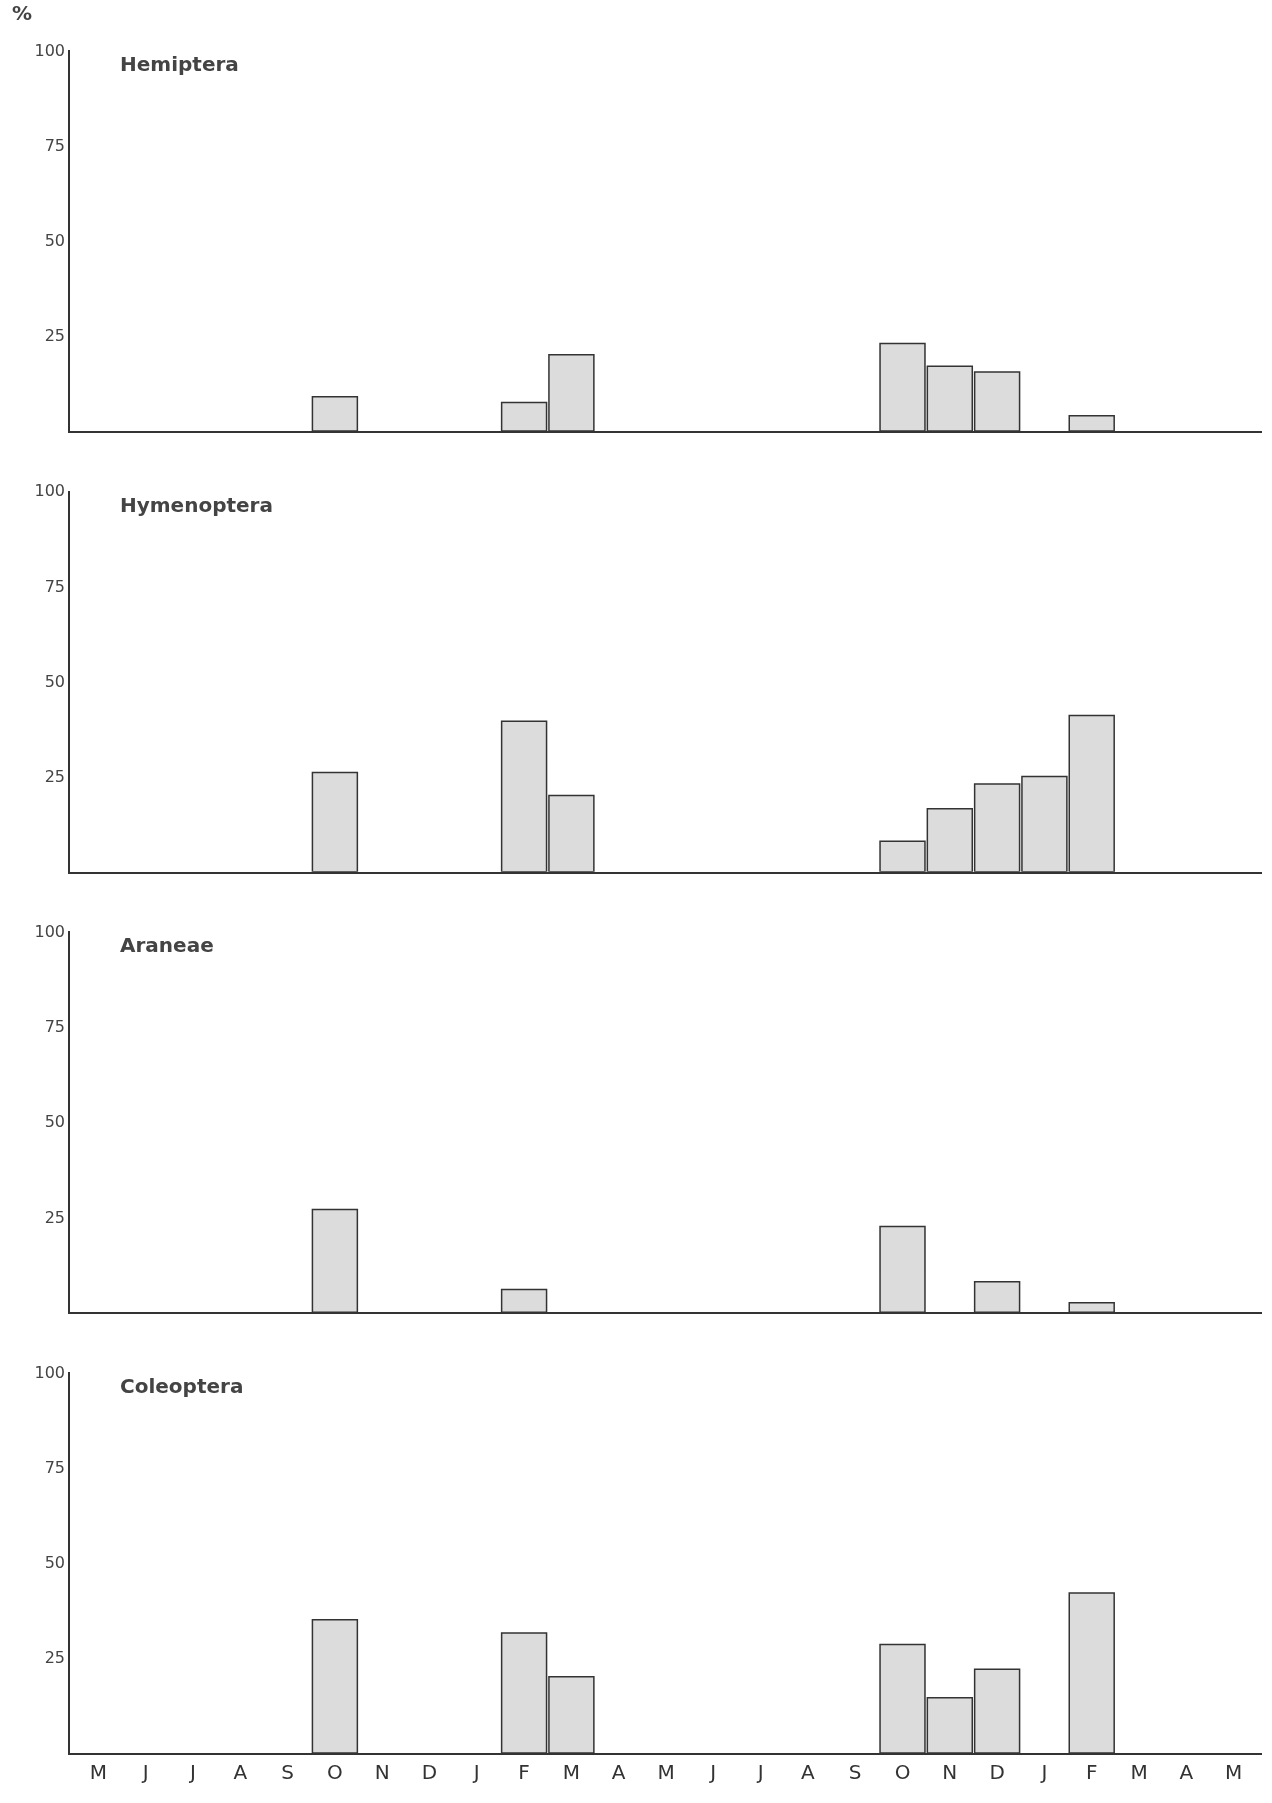  Describe the element at coordinates (196, 505) in the screenshot. I see `chart-title: Hymenoptera` at that location.